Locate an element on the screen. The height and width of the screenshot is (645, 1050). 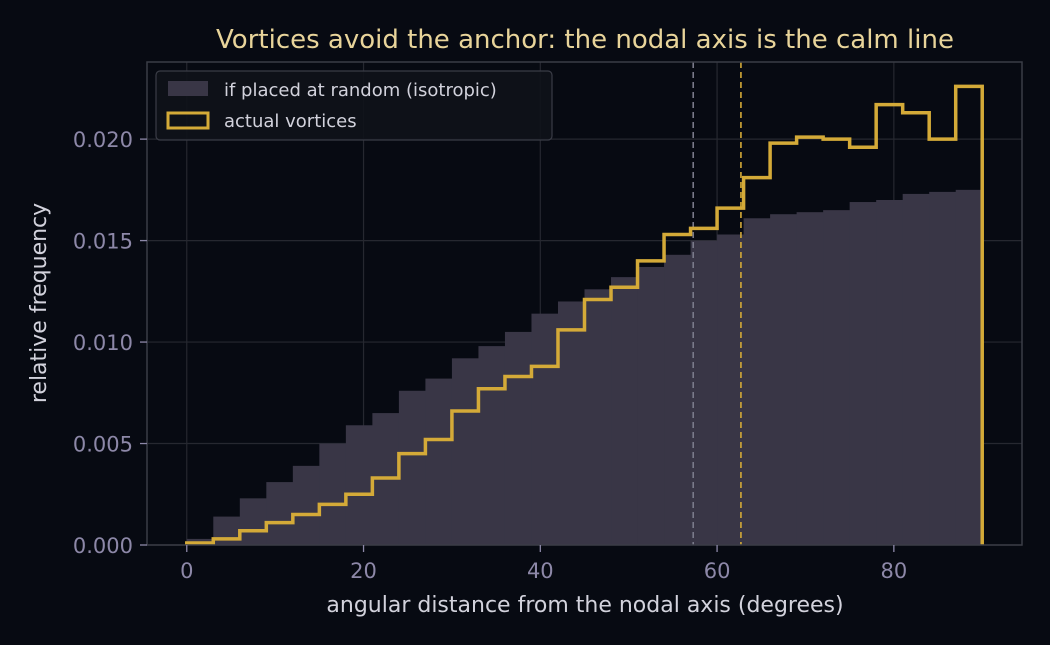
reference-lines is located at coordinates (717, 303).